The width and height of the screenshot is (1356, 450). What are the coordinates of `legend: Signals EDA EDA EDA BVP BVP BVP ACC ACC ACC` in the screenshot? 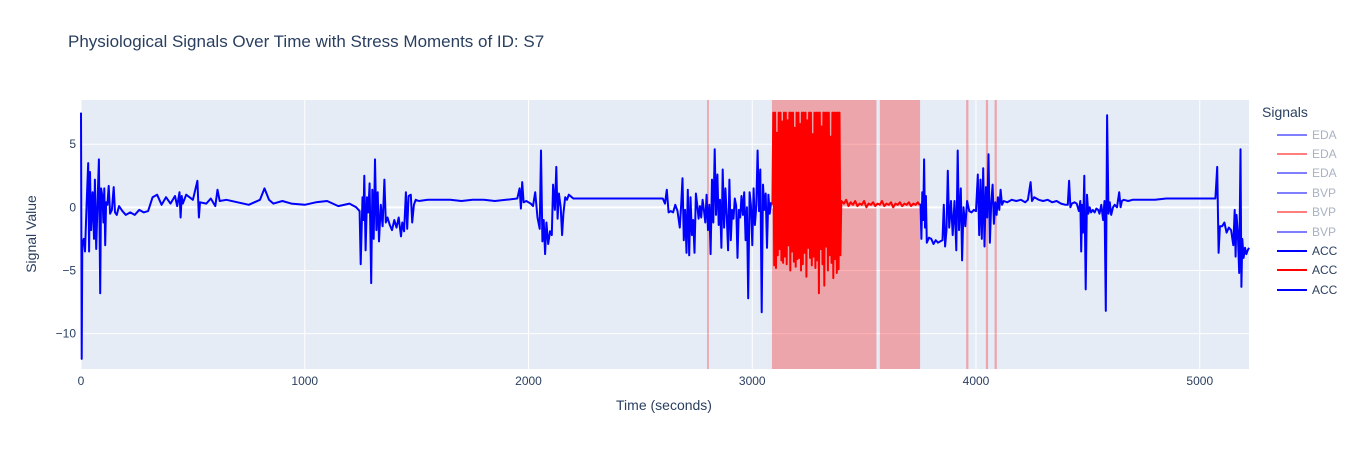 It's located at (1307, 202).